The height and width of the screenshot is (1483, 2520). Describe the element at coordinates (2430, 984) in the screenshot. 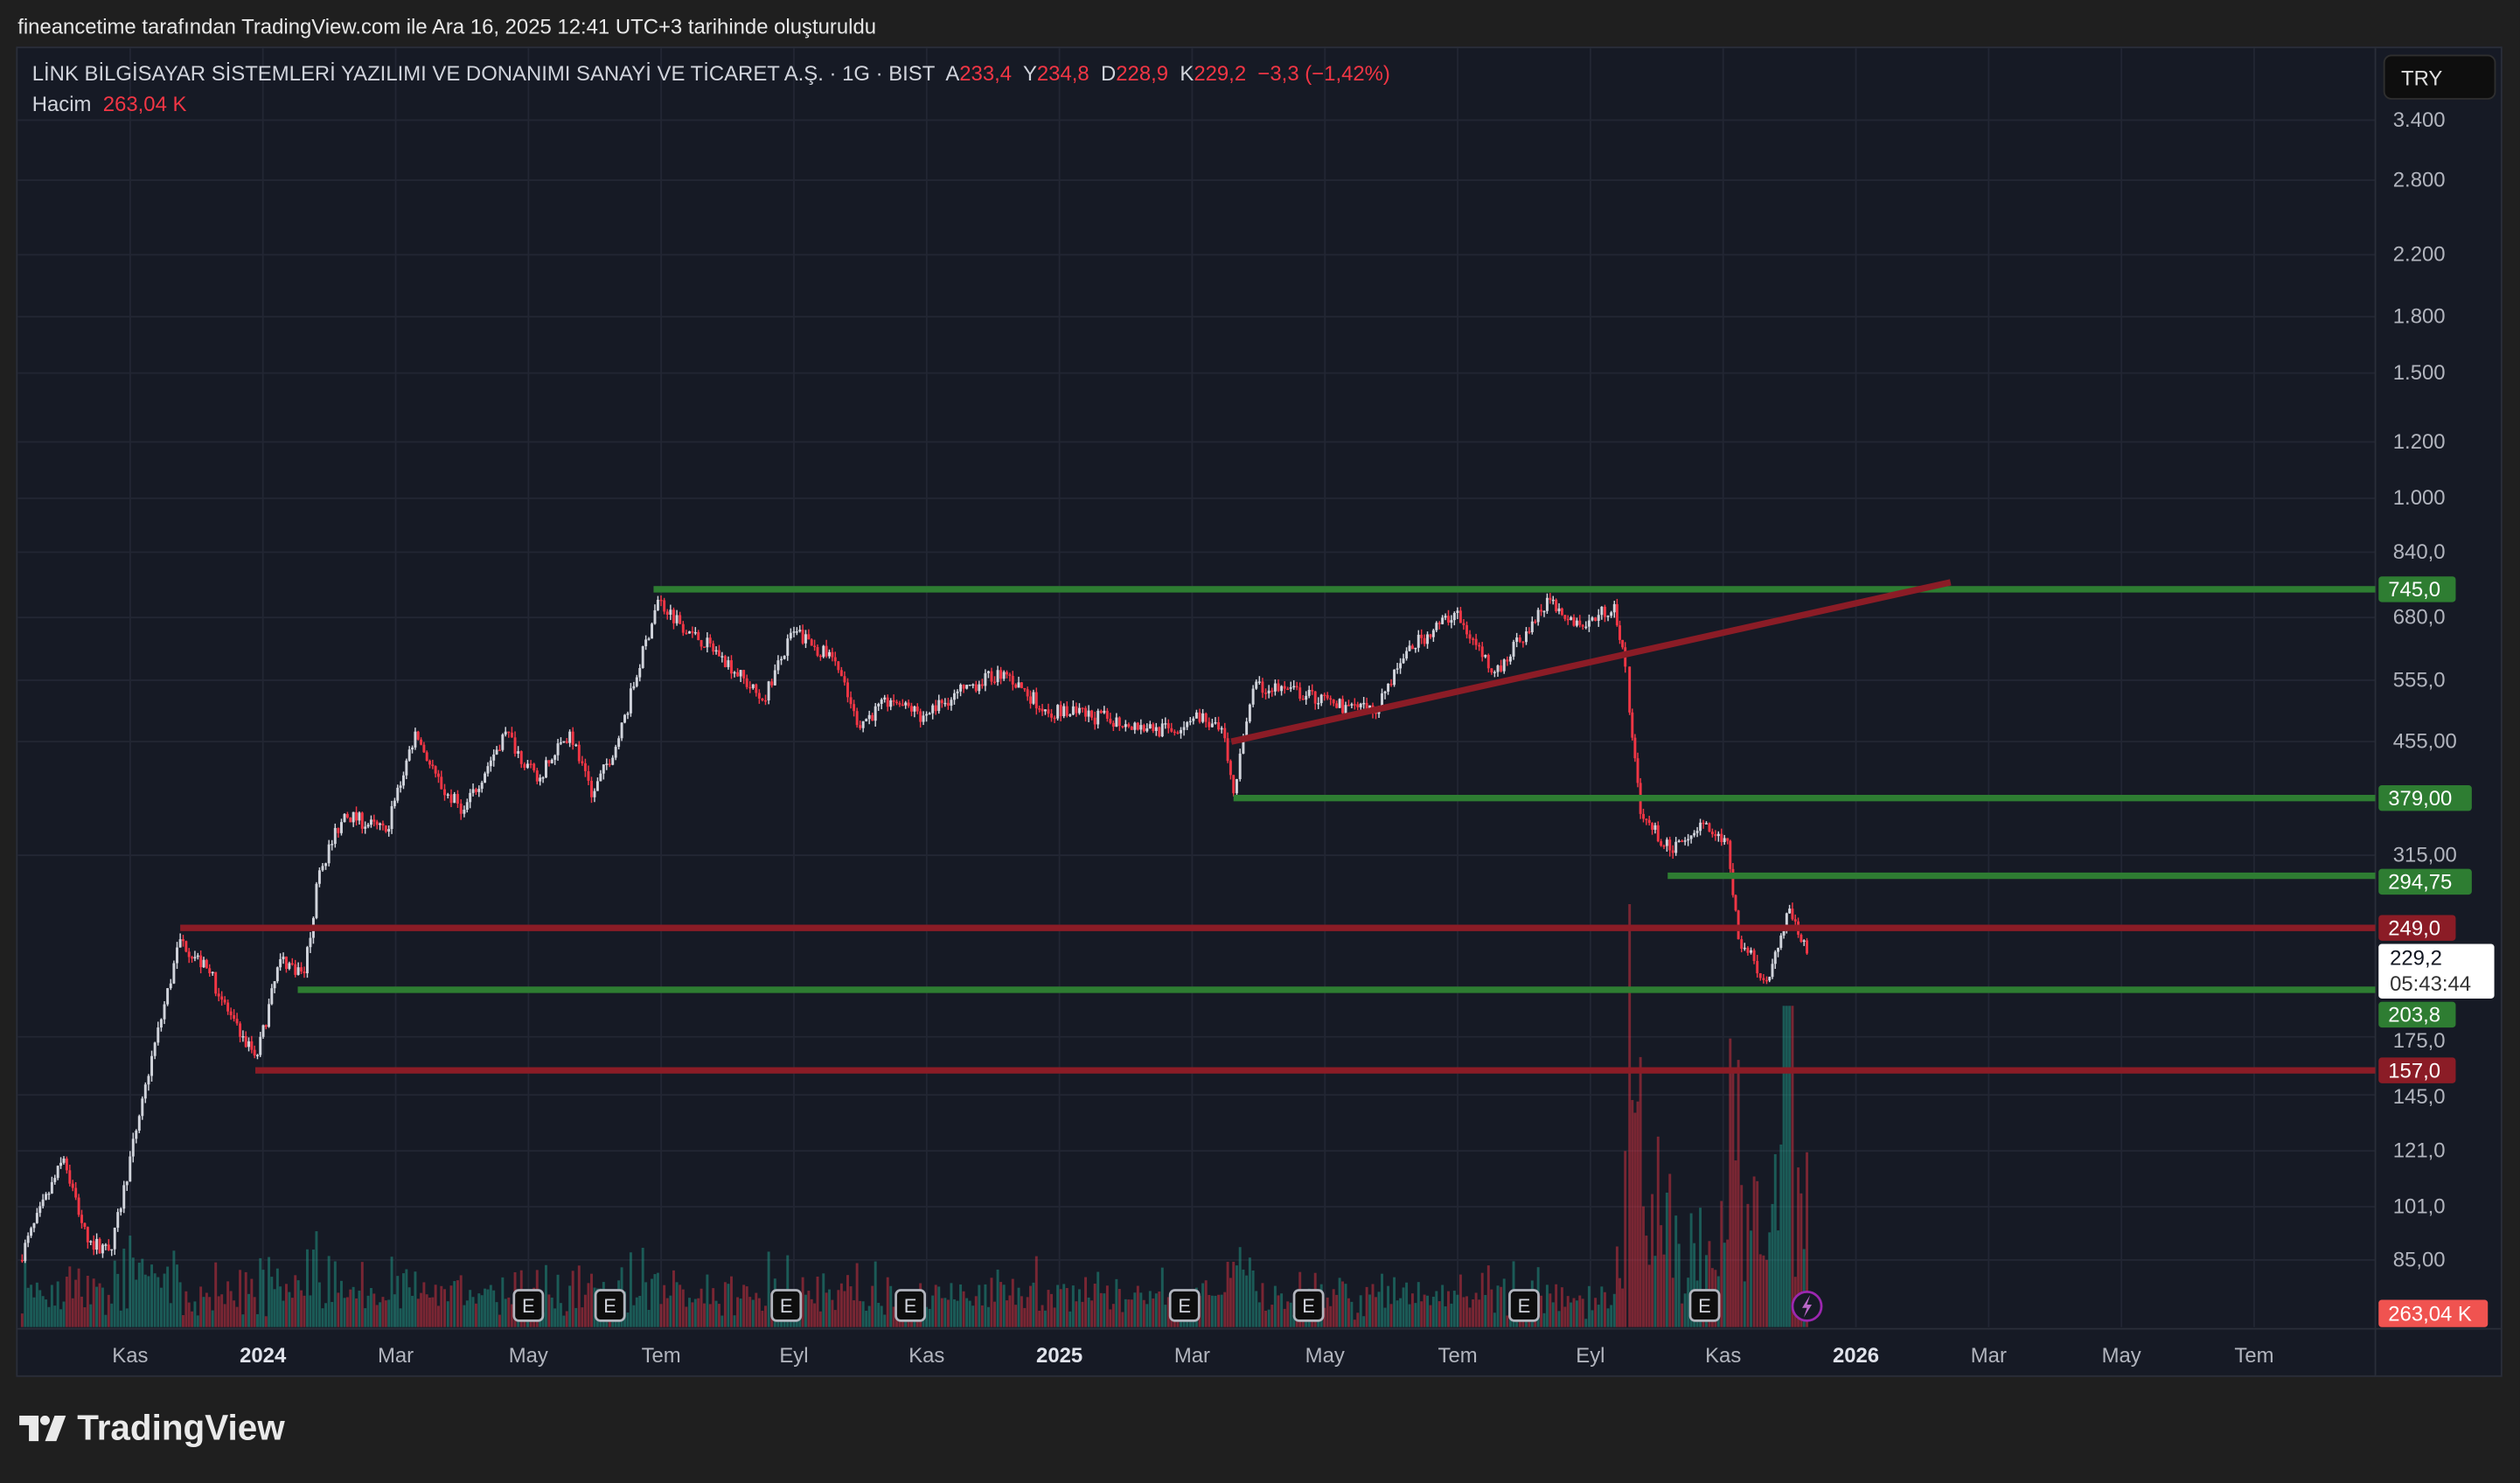

I see `countdown-label: 05:43:44` at that location.